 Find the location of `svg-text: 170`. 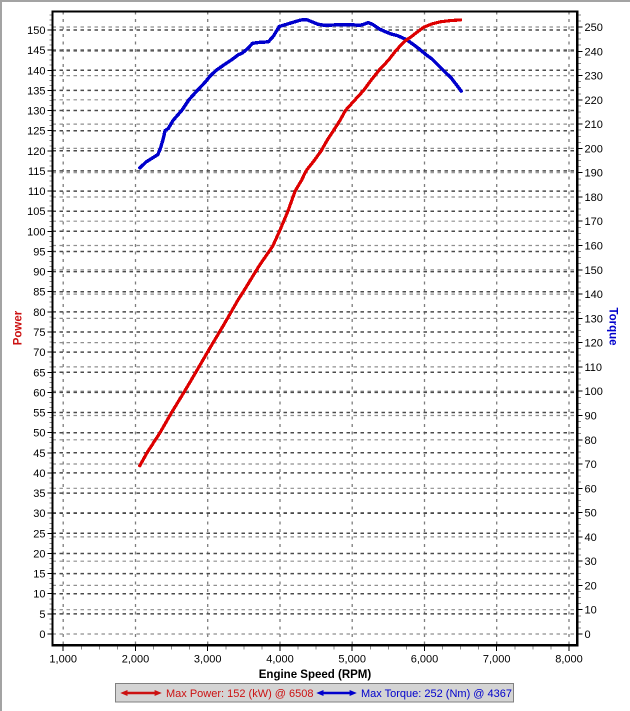

svg-text: 170 is located at coordinates (594, 222).